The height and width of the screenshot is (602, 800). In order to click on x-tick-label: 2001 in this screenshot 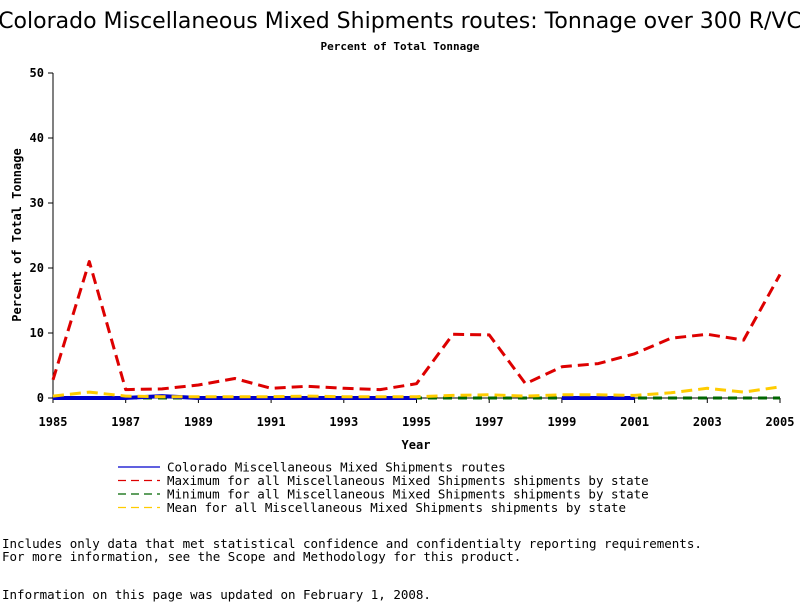, I will do `click(634, 422)`.